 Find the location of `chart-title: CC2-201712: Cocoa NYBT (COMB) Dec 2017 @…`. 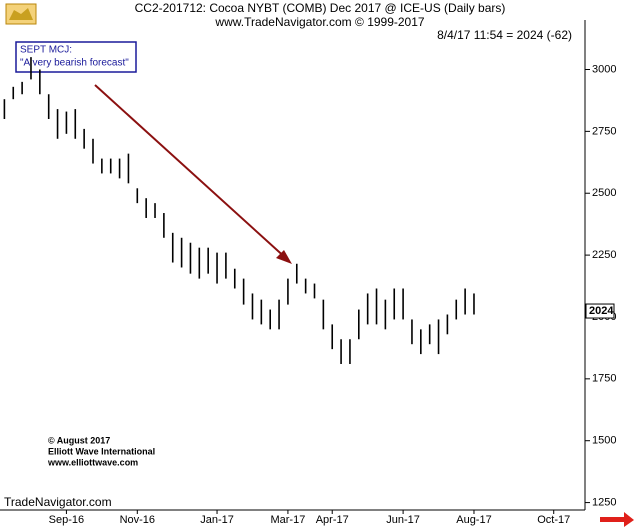

chart-title: CC2-201712: Cocoa NYBT (COMB) Dec 2017 @… is located at coordinates (320, 8).